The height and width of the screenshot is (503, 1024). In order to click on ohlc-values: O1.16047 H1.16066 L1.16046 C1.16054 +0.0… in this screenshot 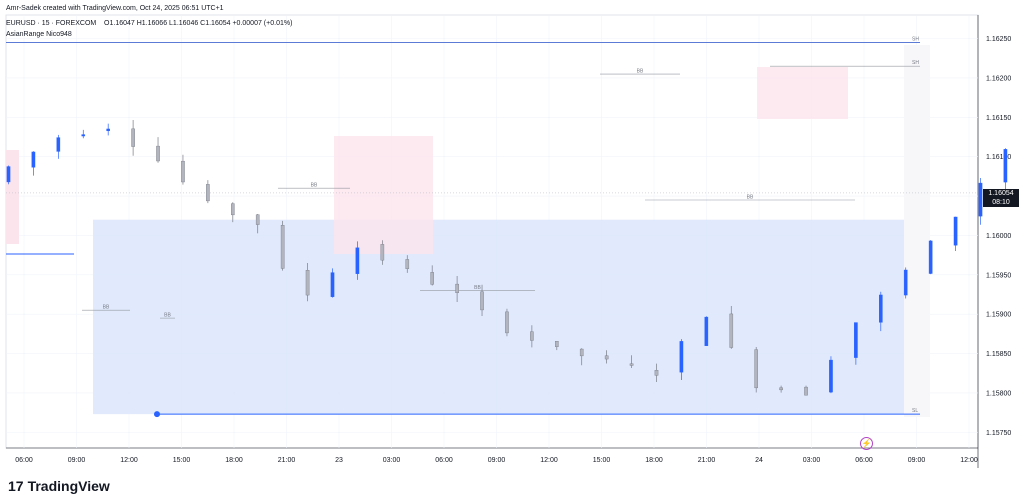, I will do `click(198, 23)`.